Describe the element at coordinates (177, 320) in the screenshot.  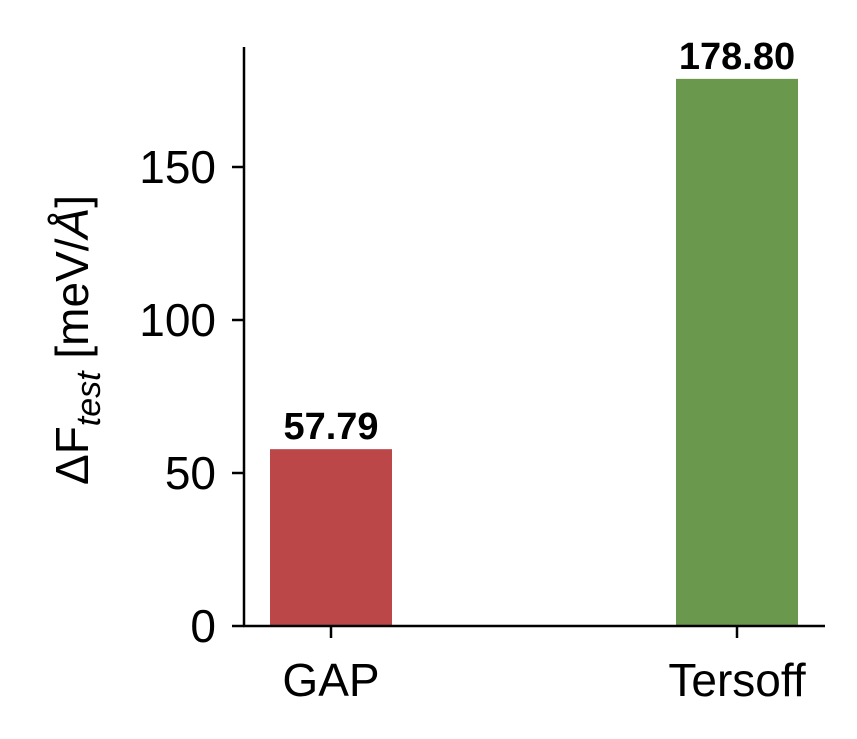
I see `y-tick-label: 100` at that location.